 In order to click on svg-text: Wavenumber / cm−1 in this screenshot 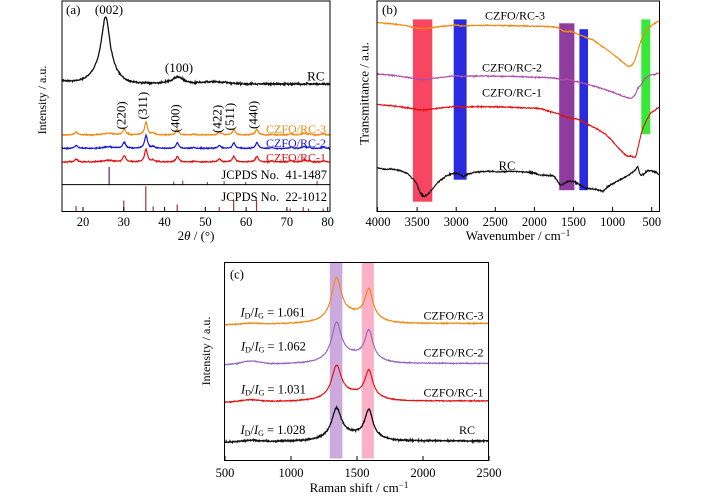, I will do `click(518, 235)`.